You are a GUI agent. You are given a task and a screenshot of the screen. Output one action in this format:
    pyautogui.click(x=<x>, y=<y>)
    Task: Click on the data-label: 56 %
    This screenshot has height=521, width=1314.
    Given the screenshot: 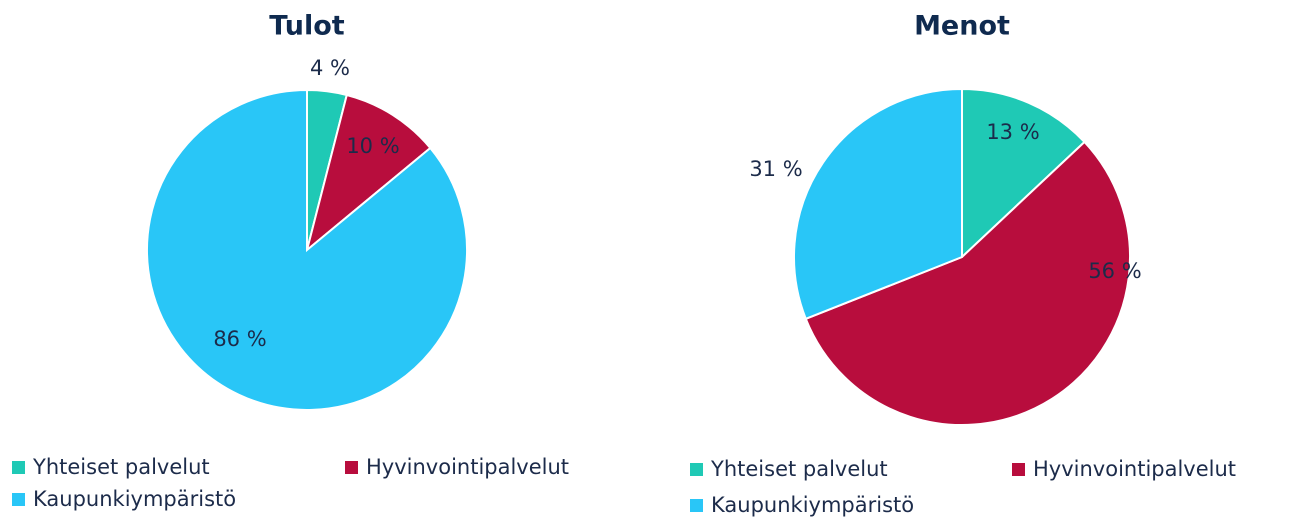 What is the action you would take?
    pyautogui.click(x=1114, y=271)
    